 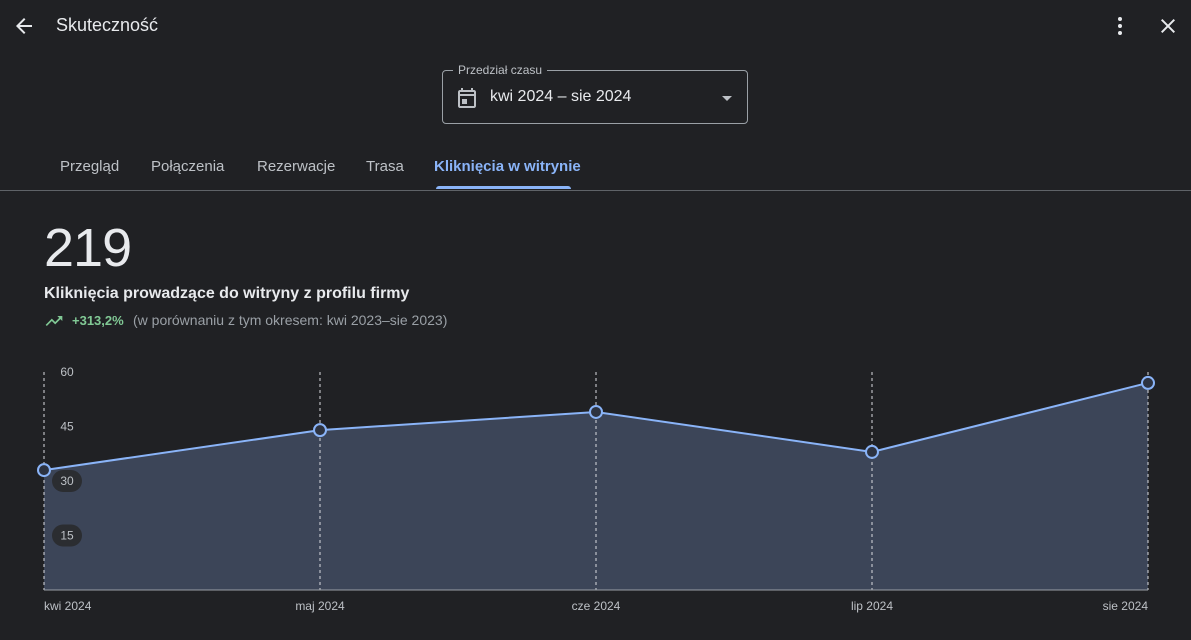 I want to click on top-bar: Skuteczność, so click(x=595, y=26).